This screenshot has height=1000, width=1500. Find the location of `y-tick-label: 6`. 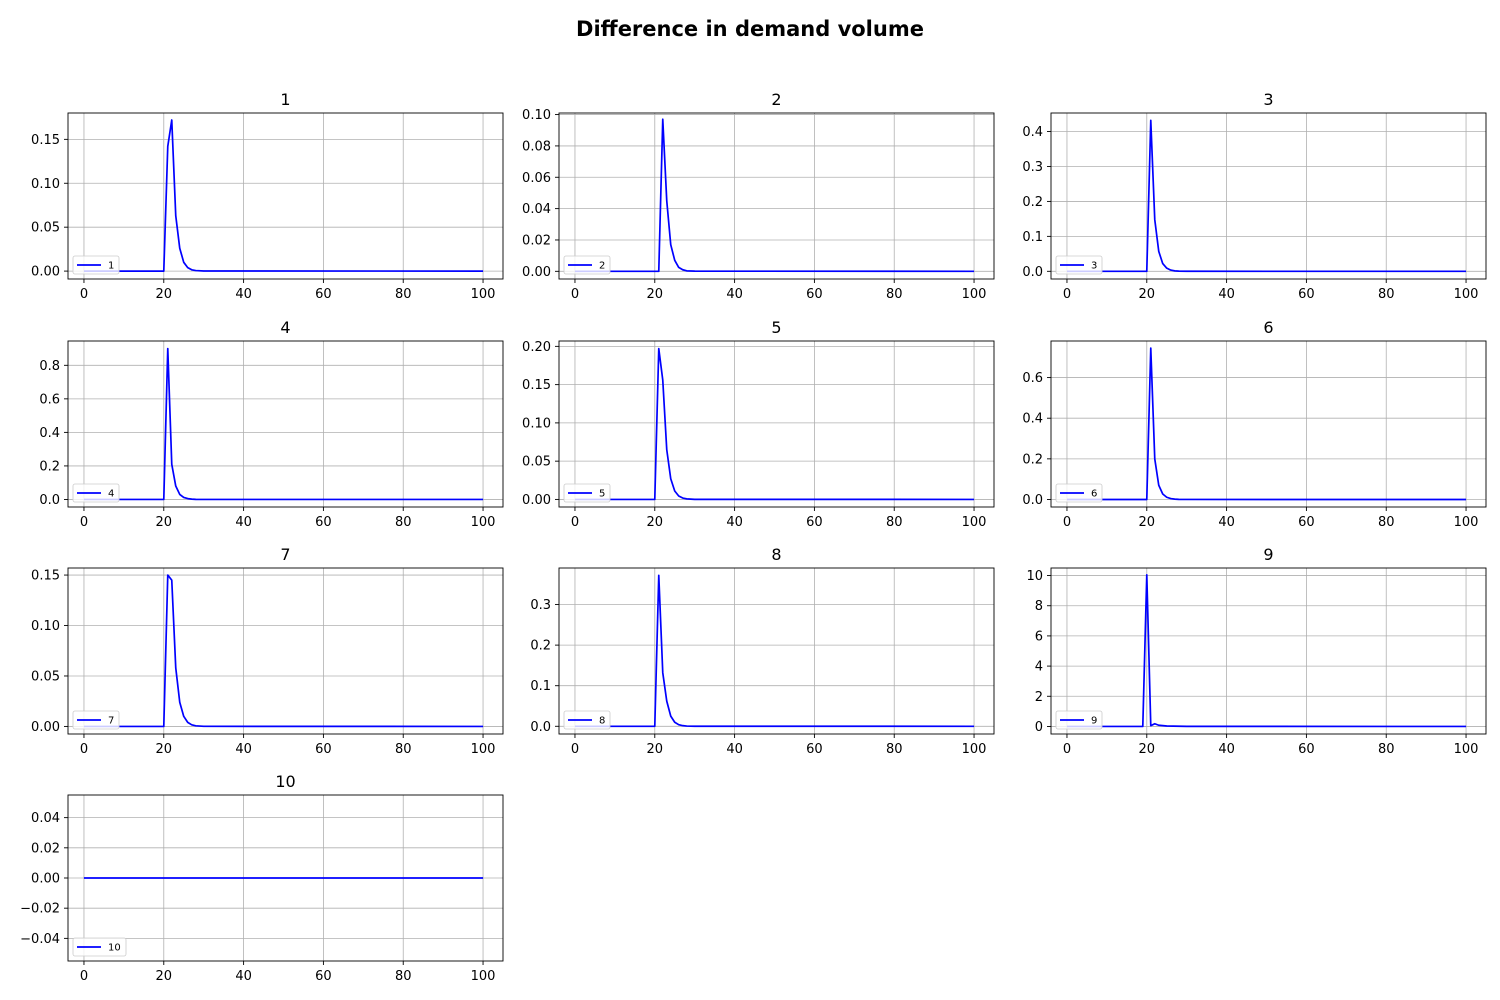

y-tick-label: 6 is located at coordinates (1039, 636).